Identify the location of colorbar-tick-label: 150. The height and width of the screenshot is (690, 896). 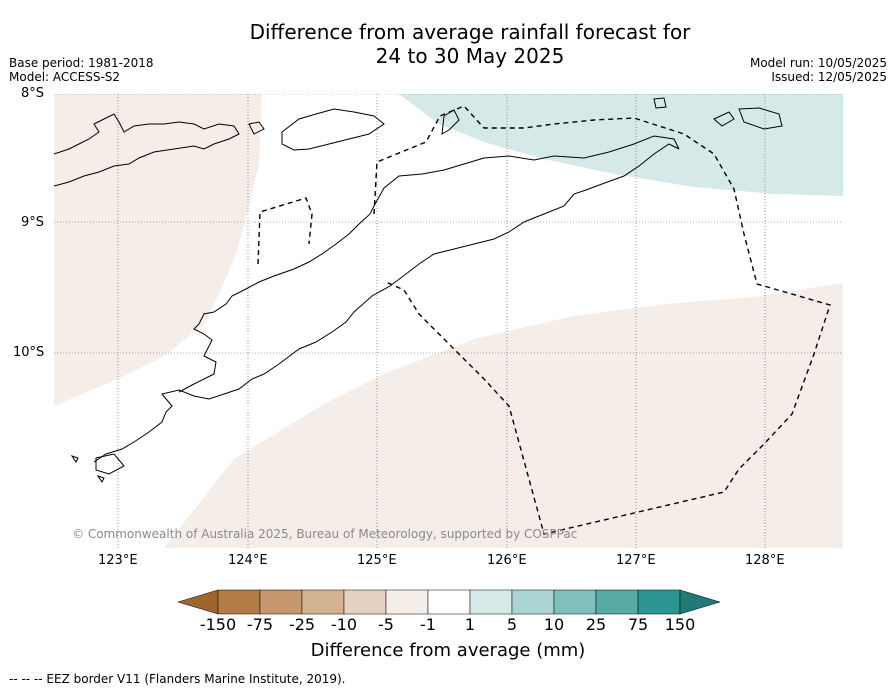
(680, 624).